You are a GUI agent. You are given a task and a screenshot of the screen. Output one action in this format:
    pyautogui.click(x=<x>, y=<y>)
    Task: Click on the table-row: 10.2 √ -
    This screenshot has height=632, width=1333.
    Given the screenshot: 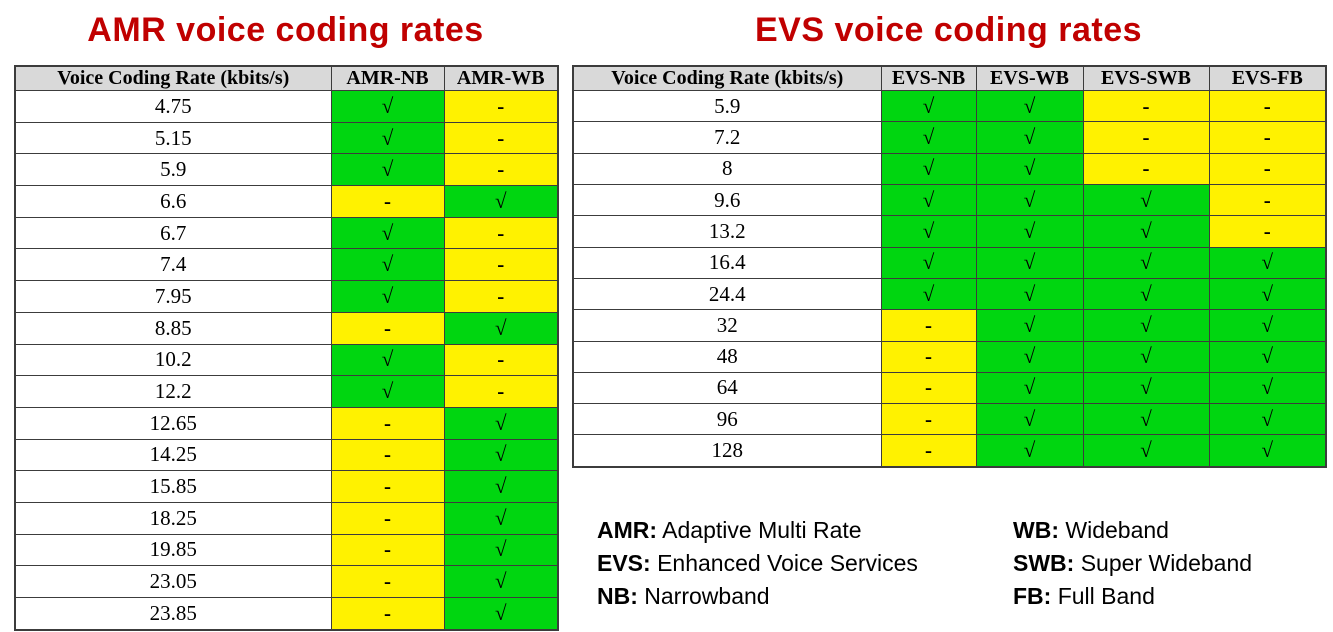 What is the action you would take?
    pyautogui.click(x=286, y=360)
    